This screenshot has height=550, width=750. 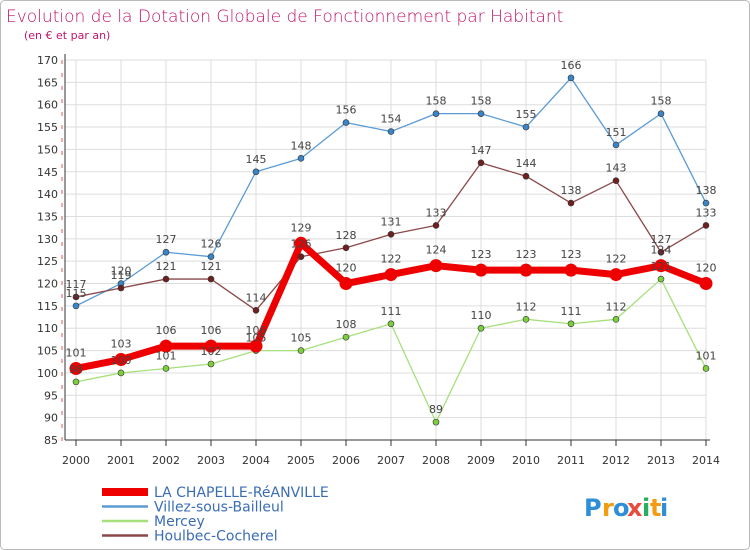 What do you see at coordinates (391, 460) in the screenshot?
I see `x-tick-label: 2007` at bounding box center [391, 460].